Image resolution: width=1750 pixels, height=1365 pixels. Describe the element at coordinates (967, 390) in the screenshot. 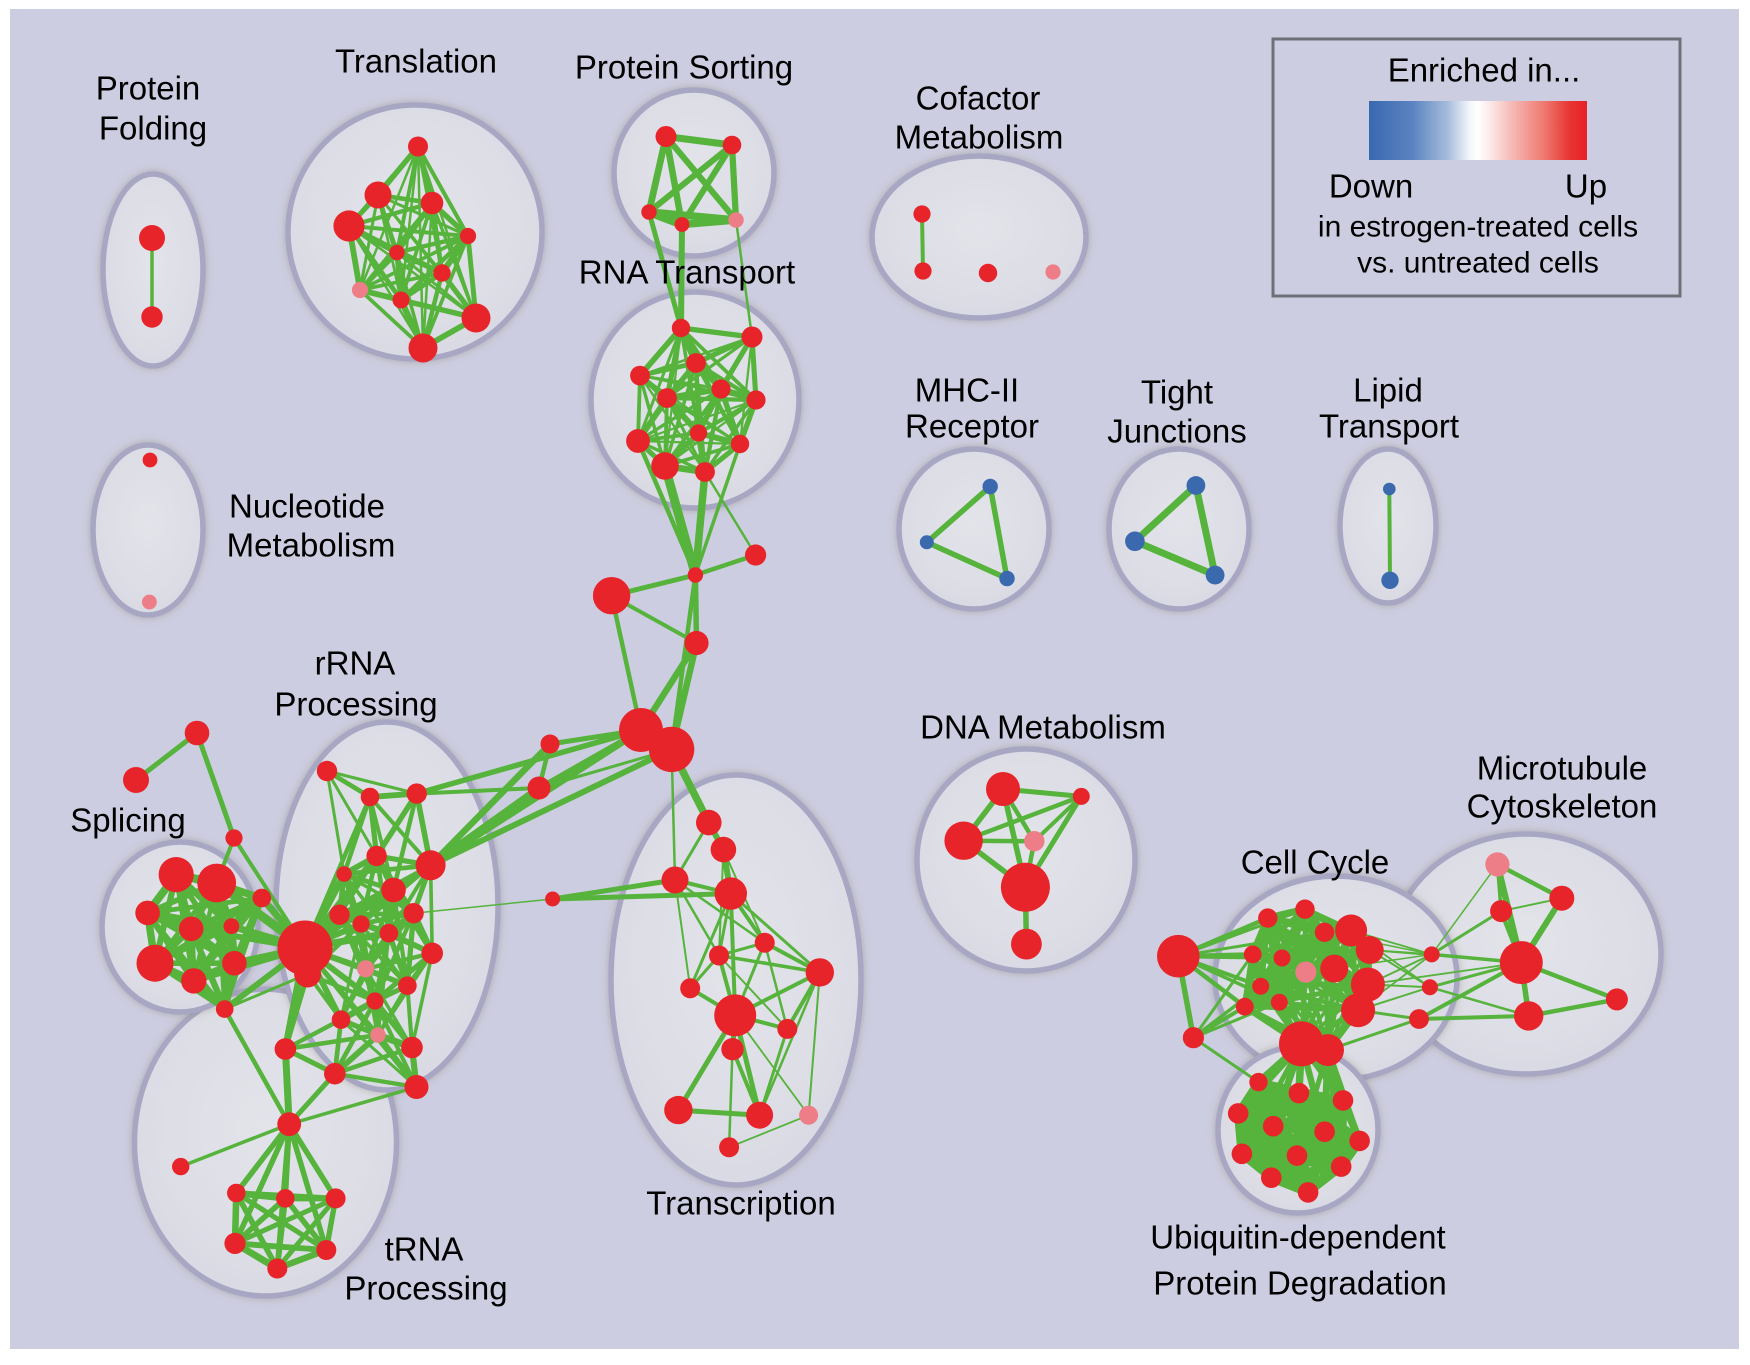

I see `svg-text: MHC-II` at that location.